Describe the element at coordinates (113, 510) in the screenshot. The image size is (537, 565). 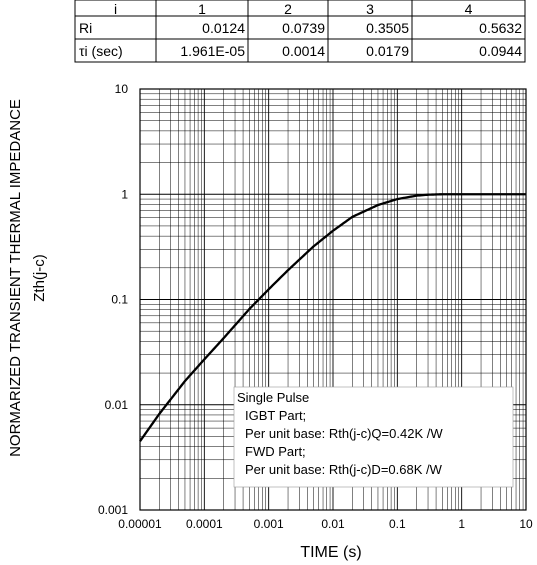
I see `y-tick-label: 0.001` at that location.